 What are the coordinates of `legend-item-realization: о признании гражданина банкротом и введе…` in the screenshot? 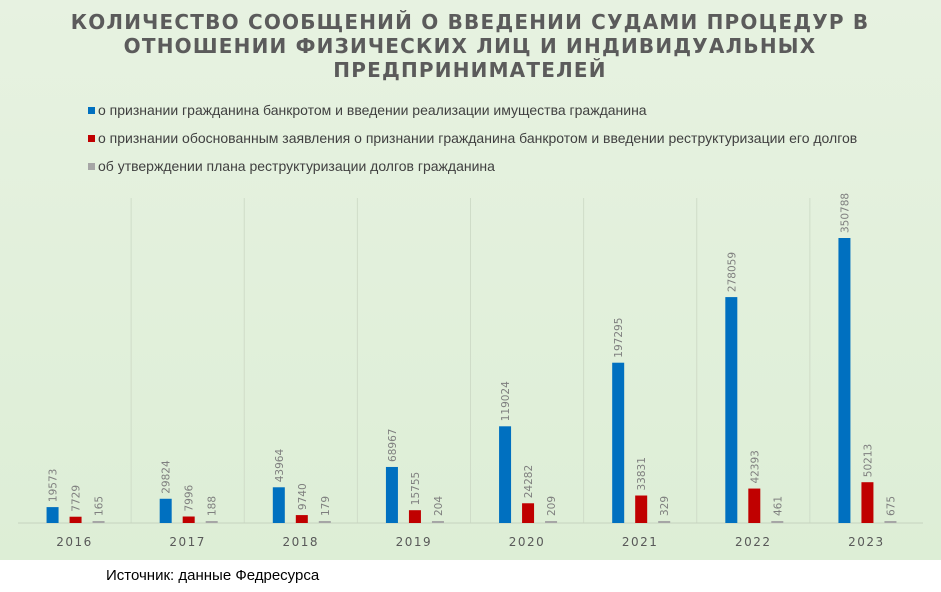 It's located at (367, 110).